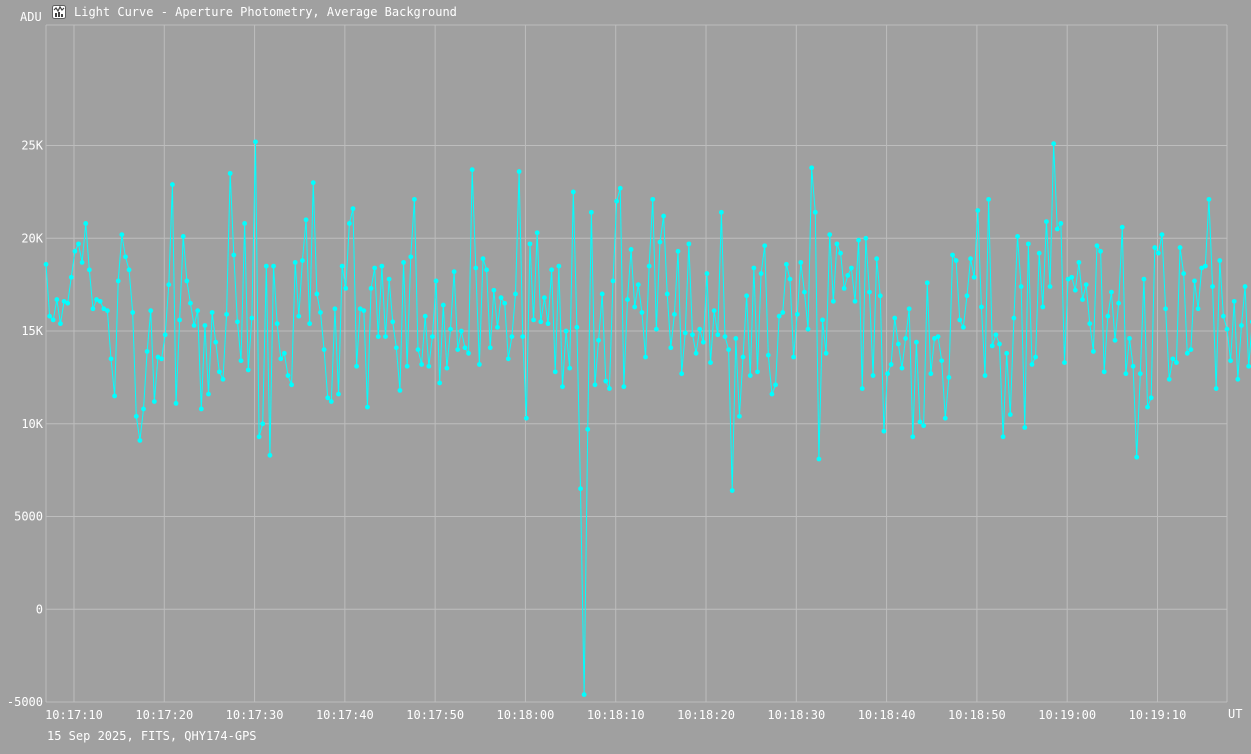 Image resolution: width=1251 pixels, height=754 pixels. I want to click on y-tick-label: 25K, so click(32, 146).